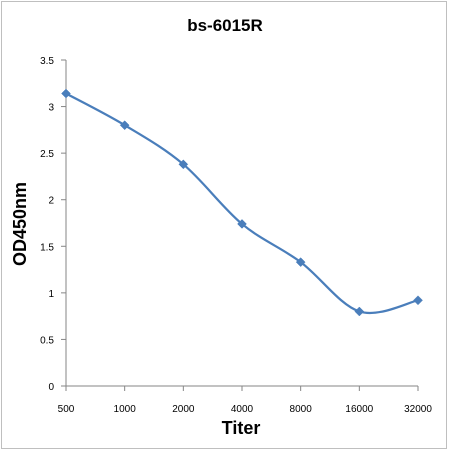 This screenshot has width=450, height=452. What do you see at coordinates (359, 409) in the screenshot?
I see `x-tick-label: 16000` at bounding box center [359, 409].